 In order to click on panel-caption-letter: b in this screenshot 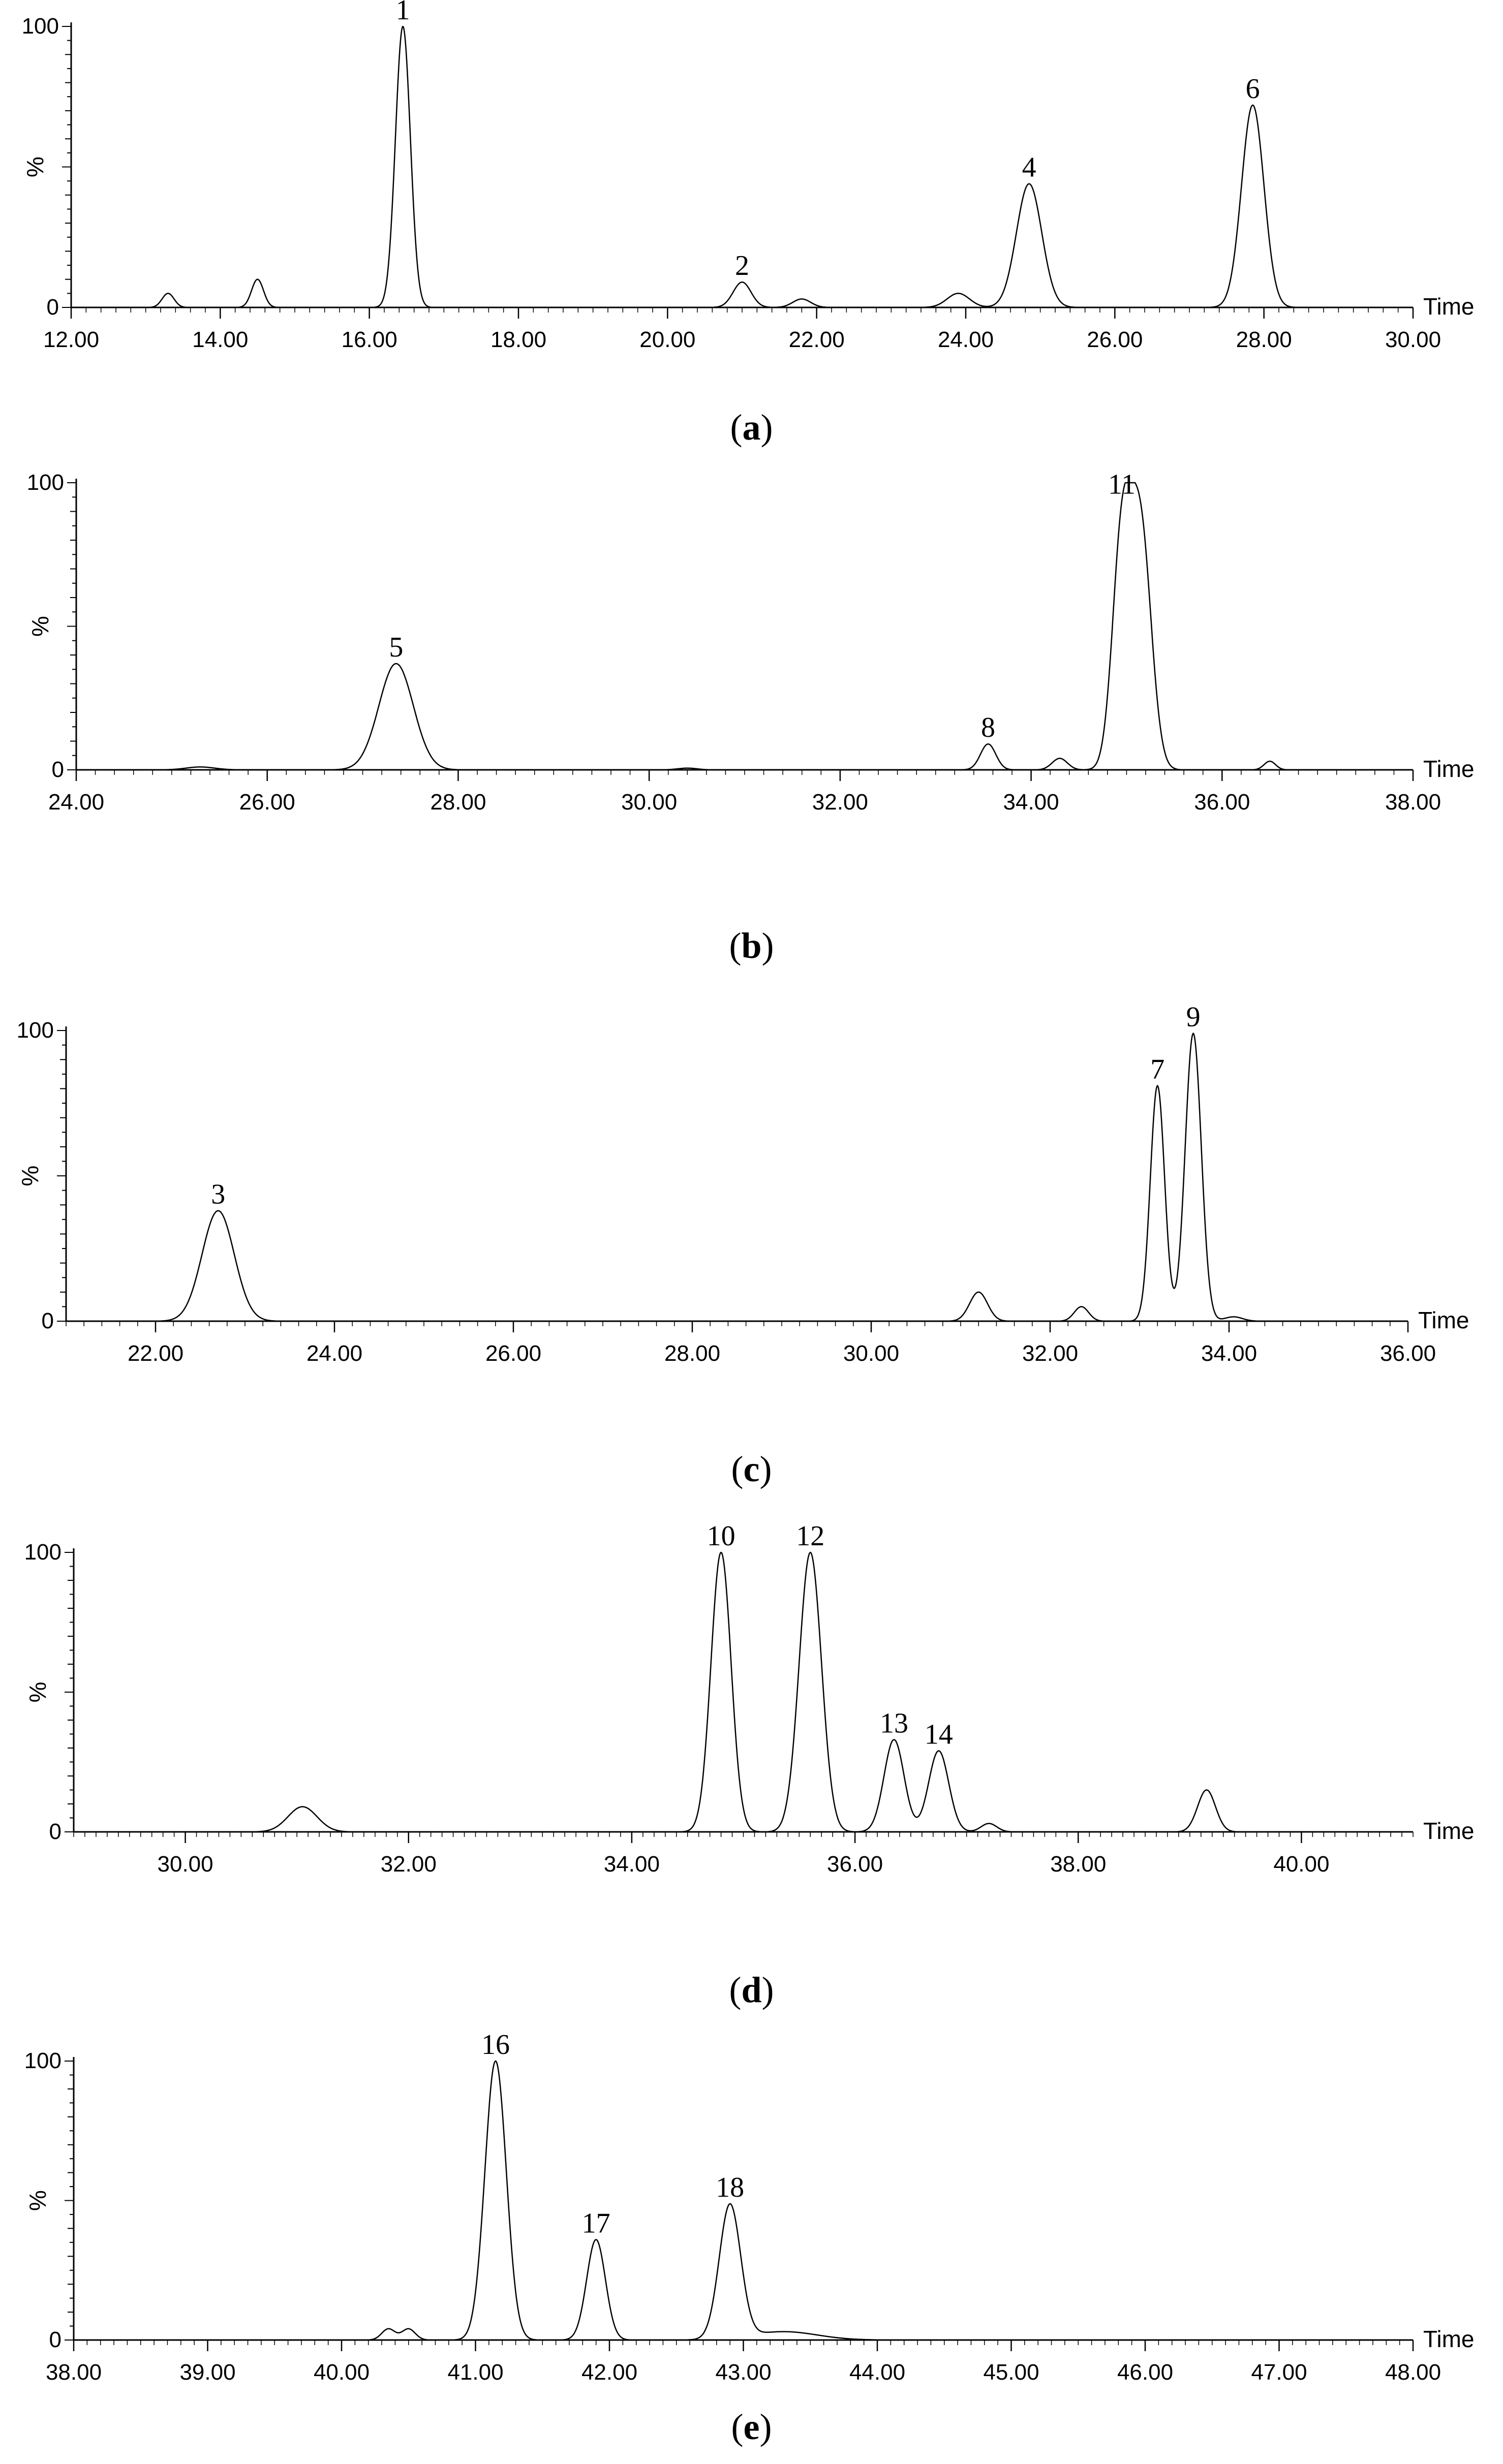, I will do `click(751, 945)`.